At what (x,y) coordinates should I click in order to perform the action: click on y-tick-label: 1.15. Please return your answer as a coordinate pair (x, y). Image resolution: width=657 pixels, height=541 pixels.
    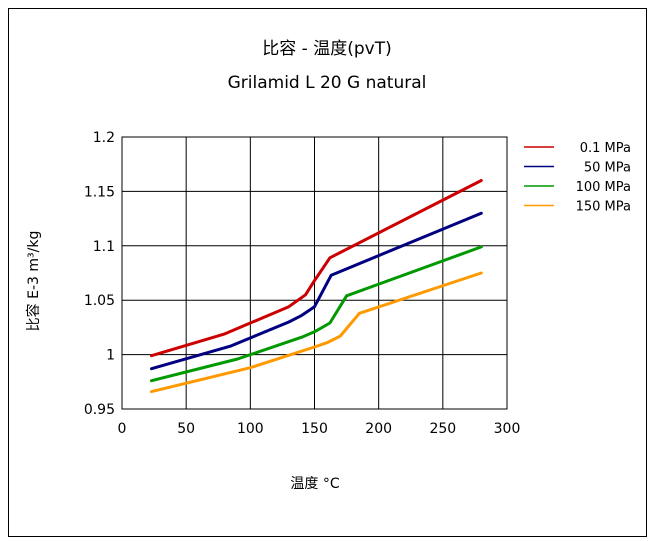
    Looking at the image, I should click on (99, 192).